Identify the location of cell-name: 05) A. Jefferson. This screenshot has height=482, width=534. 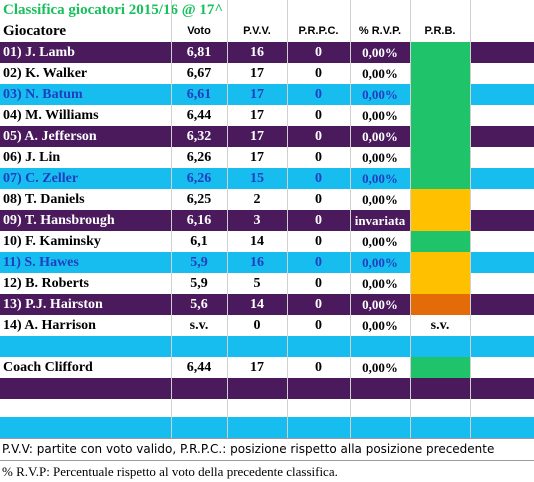
(50, 136).